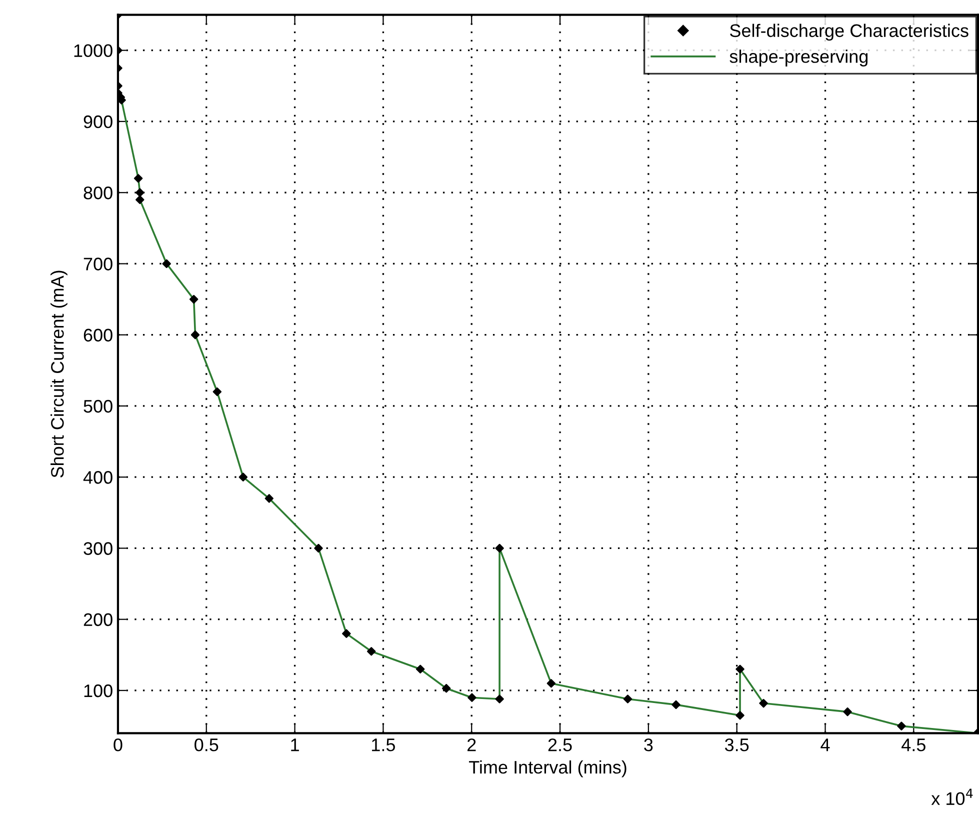 The height and width of the screenshot is (821, 979). What do you see at coordinates (59, 374) in the screenshot?
I see `y-axis-title: Short Circuit Current (mA)` at bounding box center [59, 374].